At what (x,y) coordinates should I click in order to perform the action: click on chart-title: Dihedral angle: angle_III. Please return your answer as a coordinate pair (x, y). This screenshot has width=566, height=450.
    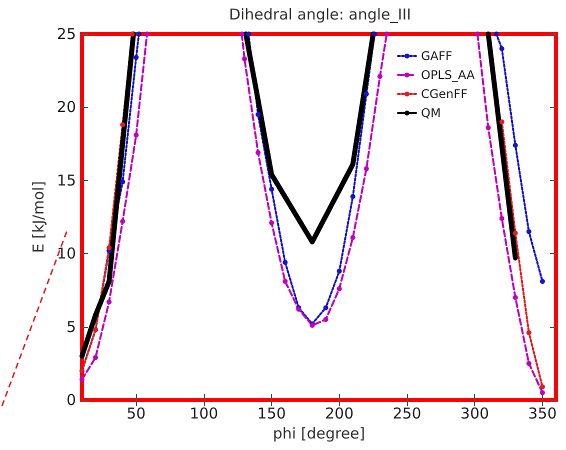
    Looking at the image, I should click on (320, 15).